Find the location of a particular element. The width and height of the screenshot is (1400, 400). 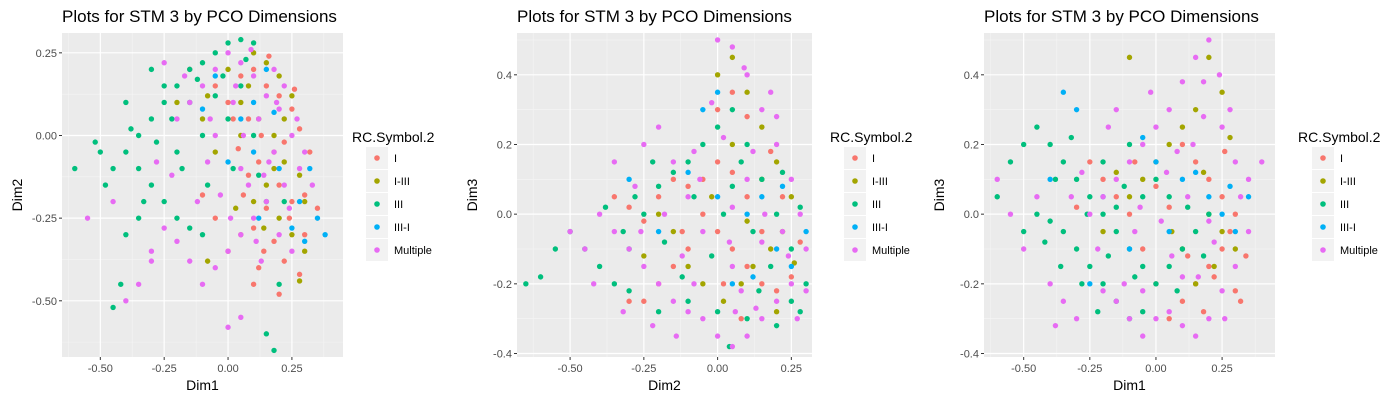

legend-label-iii: III is located at coordinates (876, 205).